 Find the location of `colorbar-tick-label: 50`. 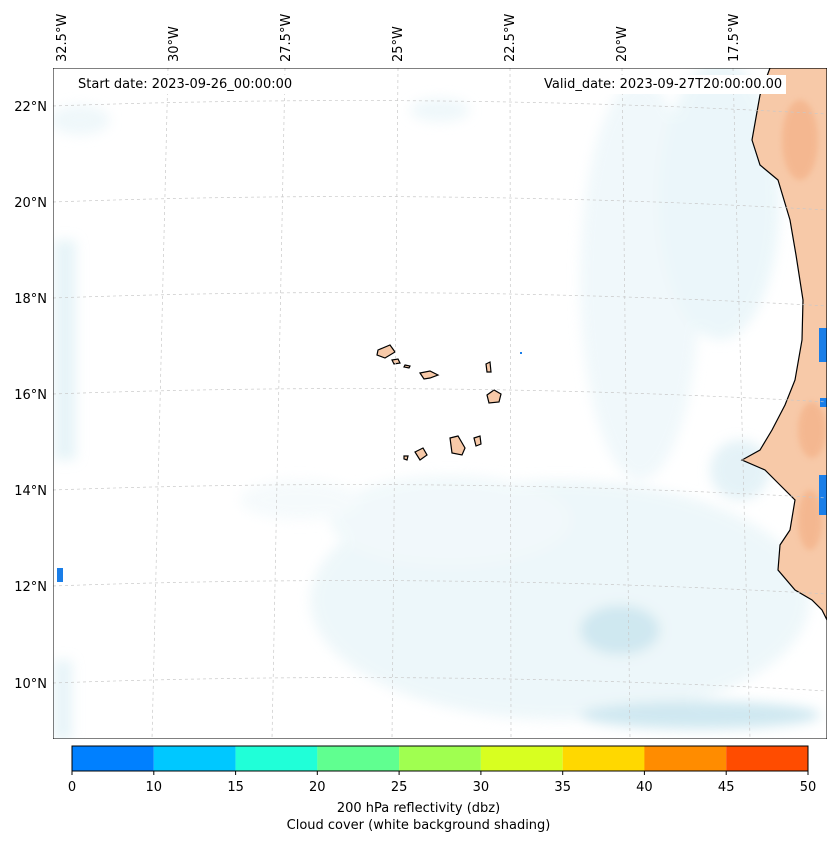

colorbar-tick-label: 50 is located at coordinates (808, 787).